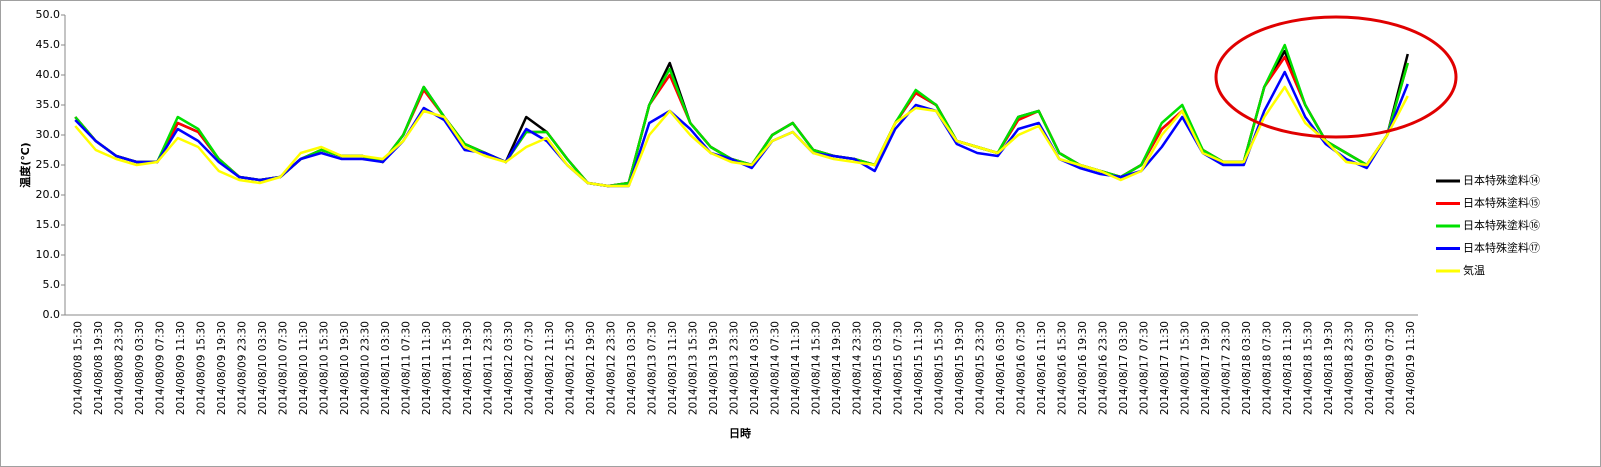 Image resolution: width=1601 pixels, height=467 pixels. What do you see at coordinates (1411, 368) in the screenshot?
I see `x-tick-label: 2014/08/19 11:30` at bounding box center [1411, 368].